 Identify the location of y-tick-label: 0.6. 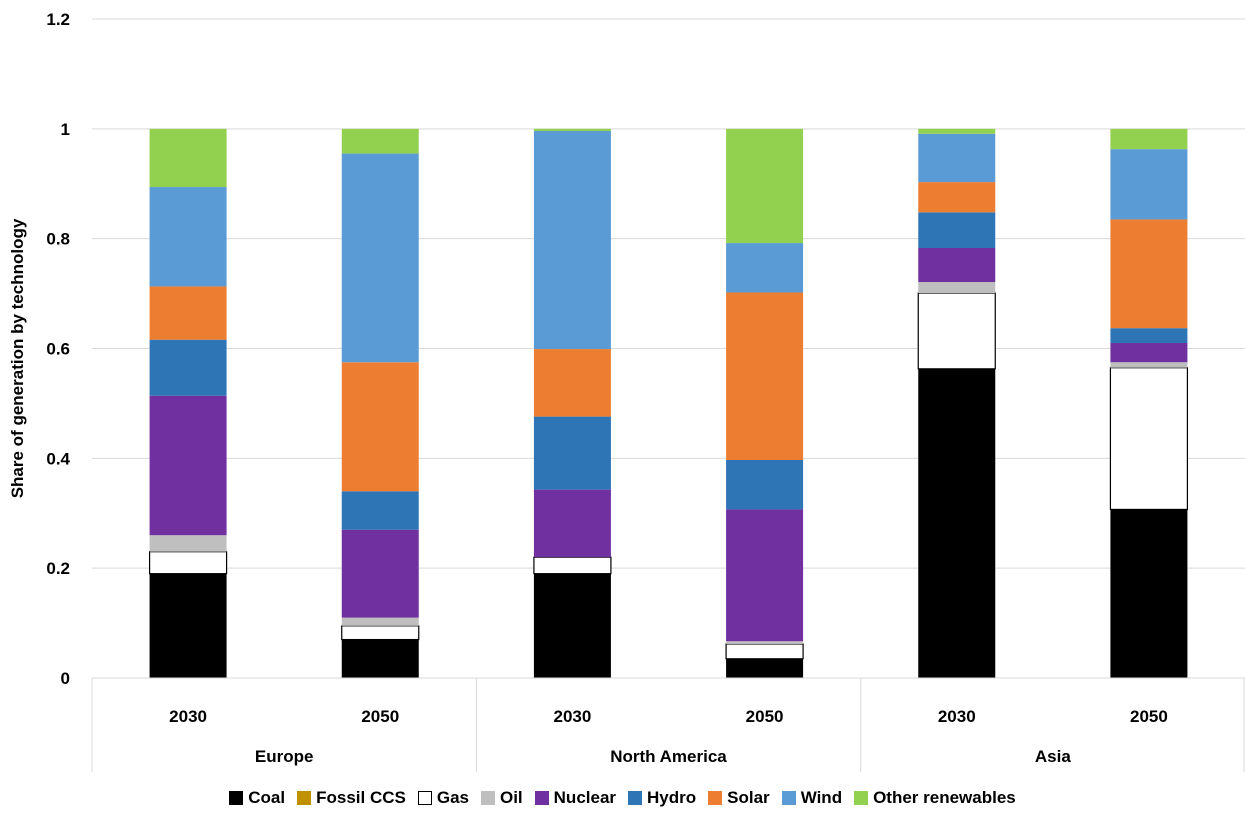
(58, 349).